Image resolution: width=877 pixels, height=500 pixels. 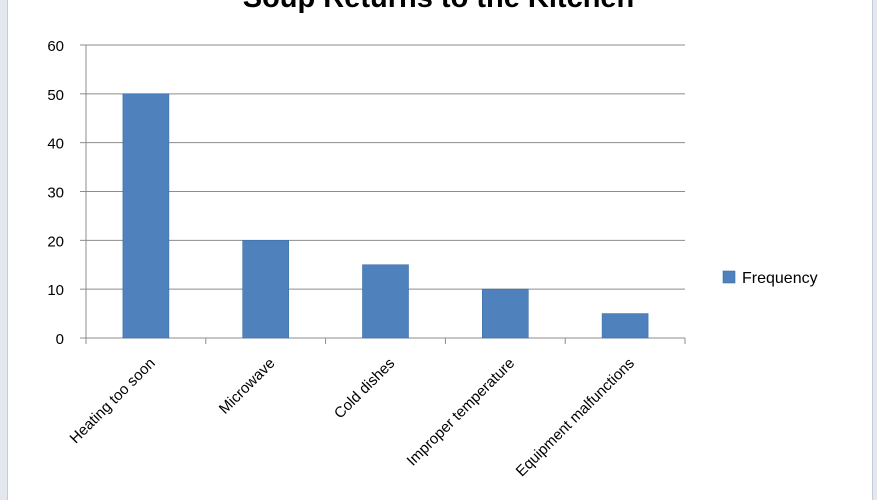 What do you see at coordinates (113, 401) in the screenshot?
I see `x-tick-label: Heating too soon` at bounding box center [113, 401].